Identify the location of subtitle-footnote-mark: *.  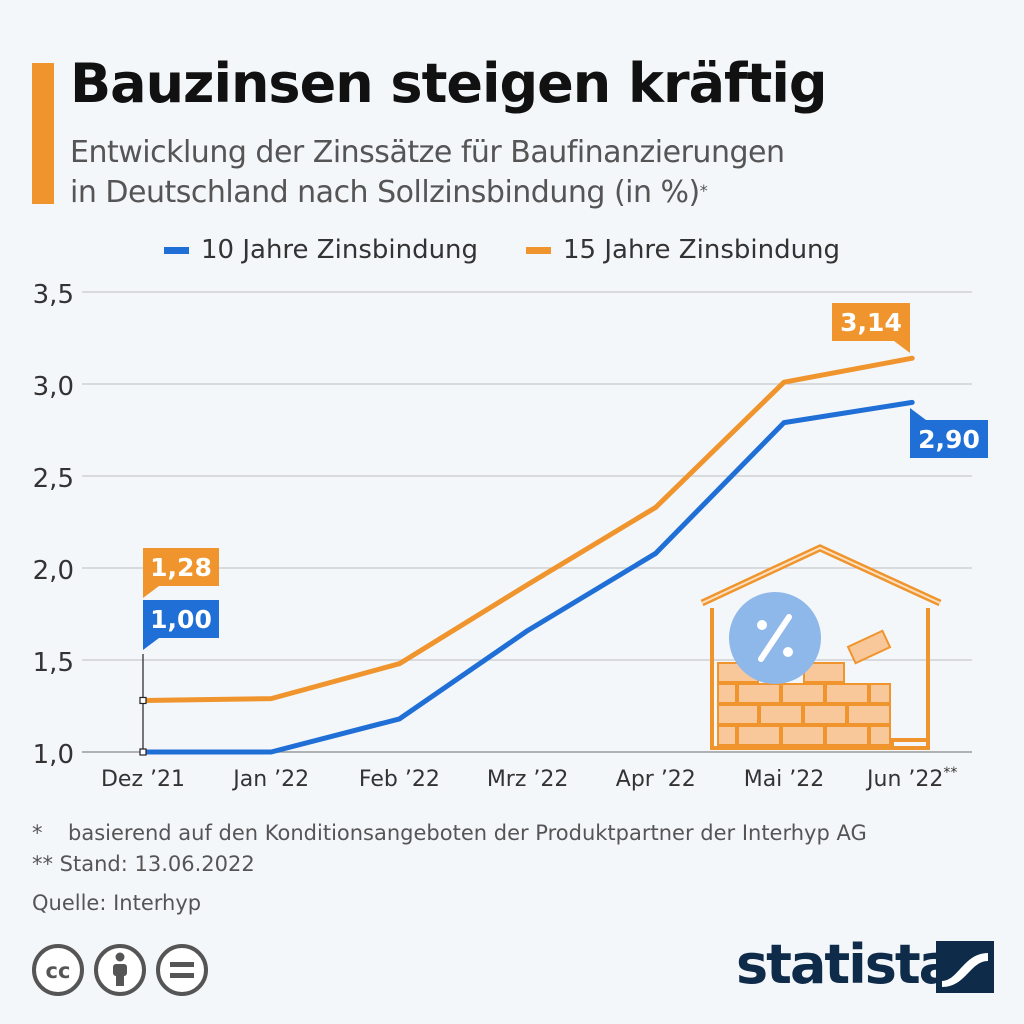
(703, 190).